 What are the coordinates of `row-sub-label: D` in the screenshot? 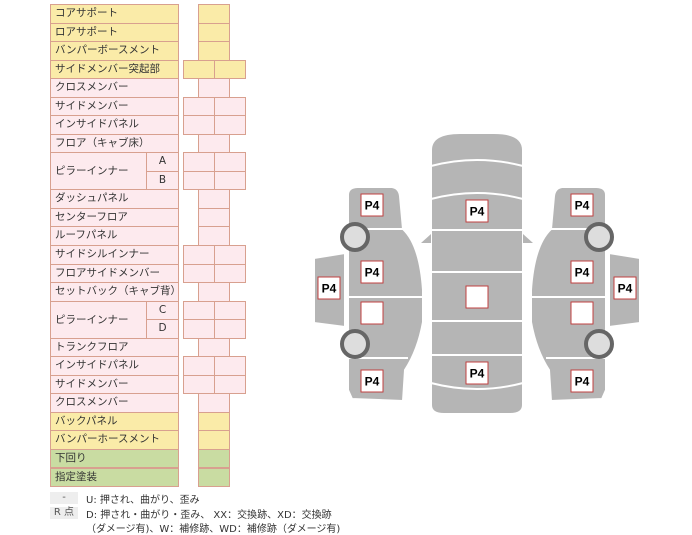 It's located at (162, 329).